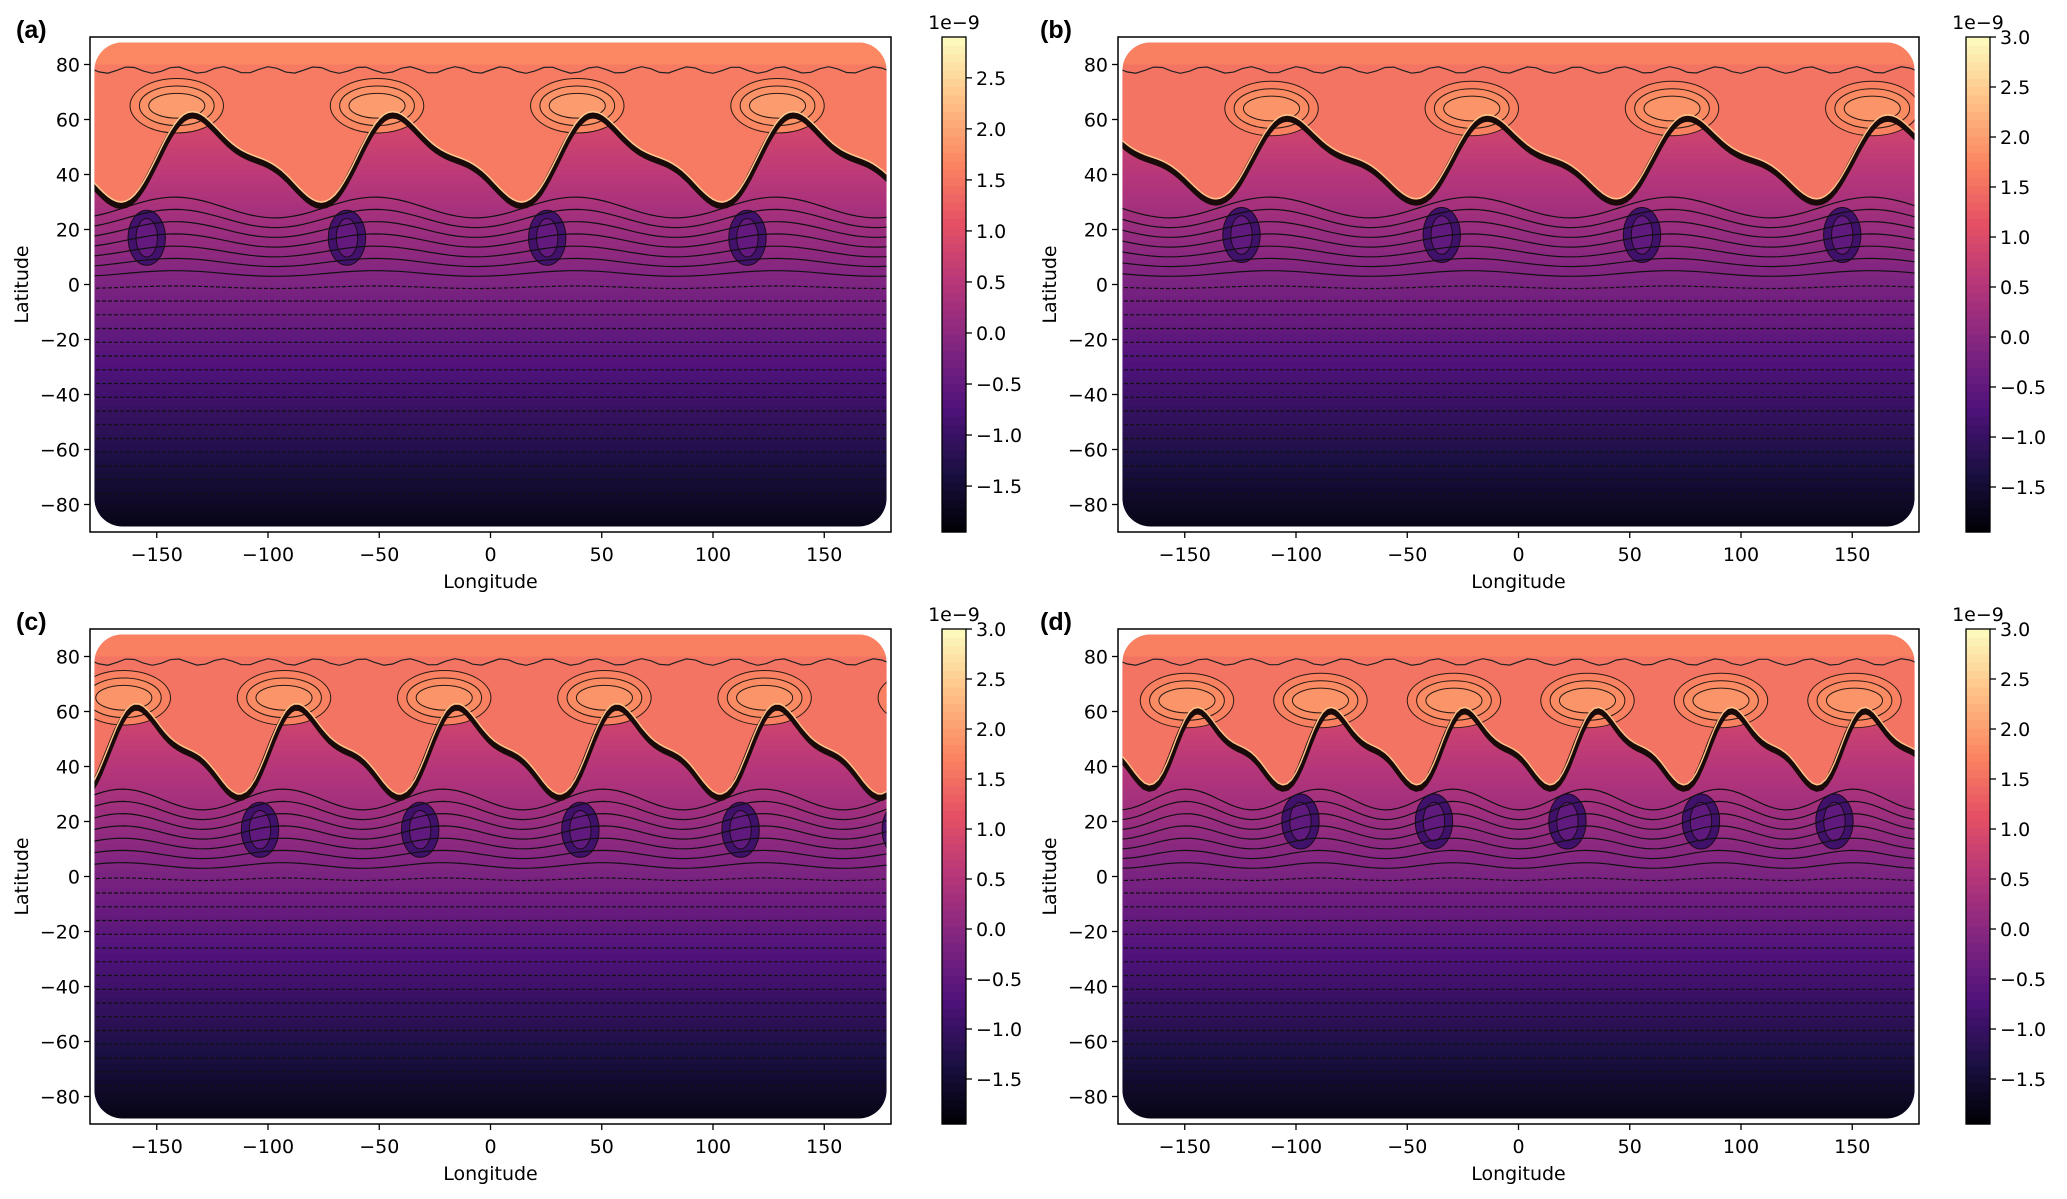  What do you see at coordinates (1187, 700) in the screenshot?
I see `warm-eddy` at bounding box center [1187, 700].